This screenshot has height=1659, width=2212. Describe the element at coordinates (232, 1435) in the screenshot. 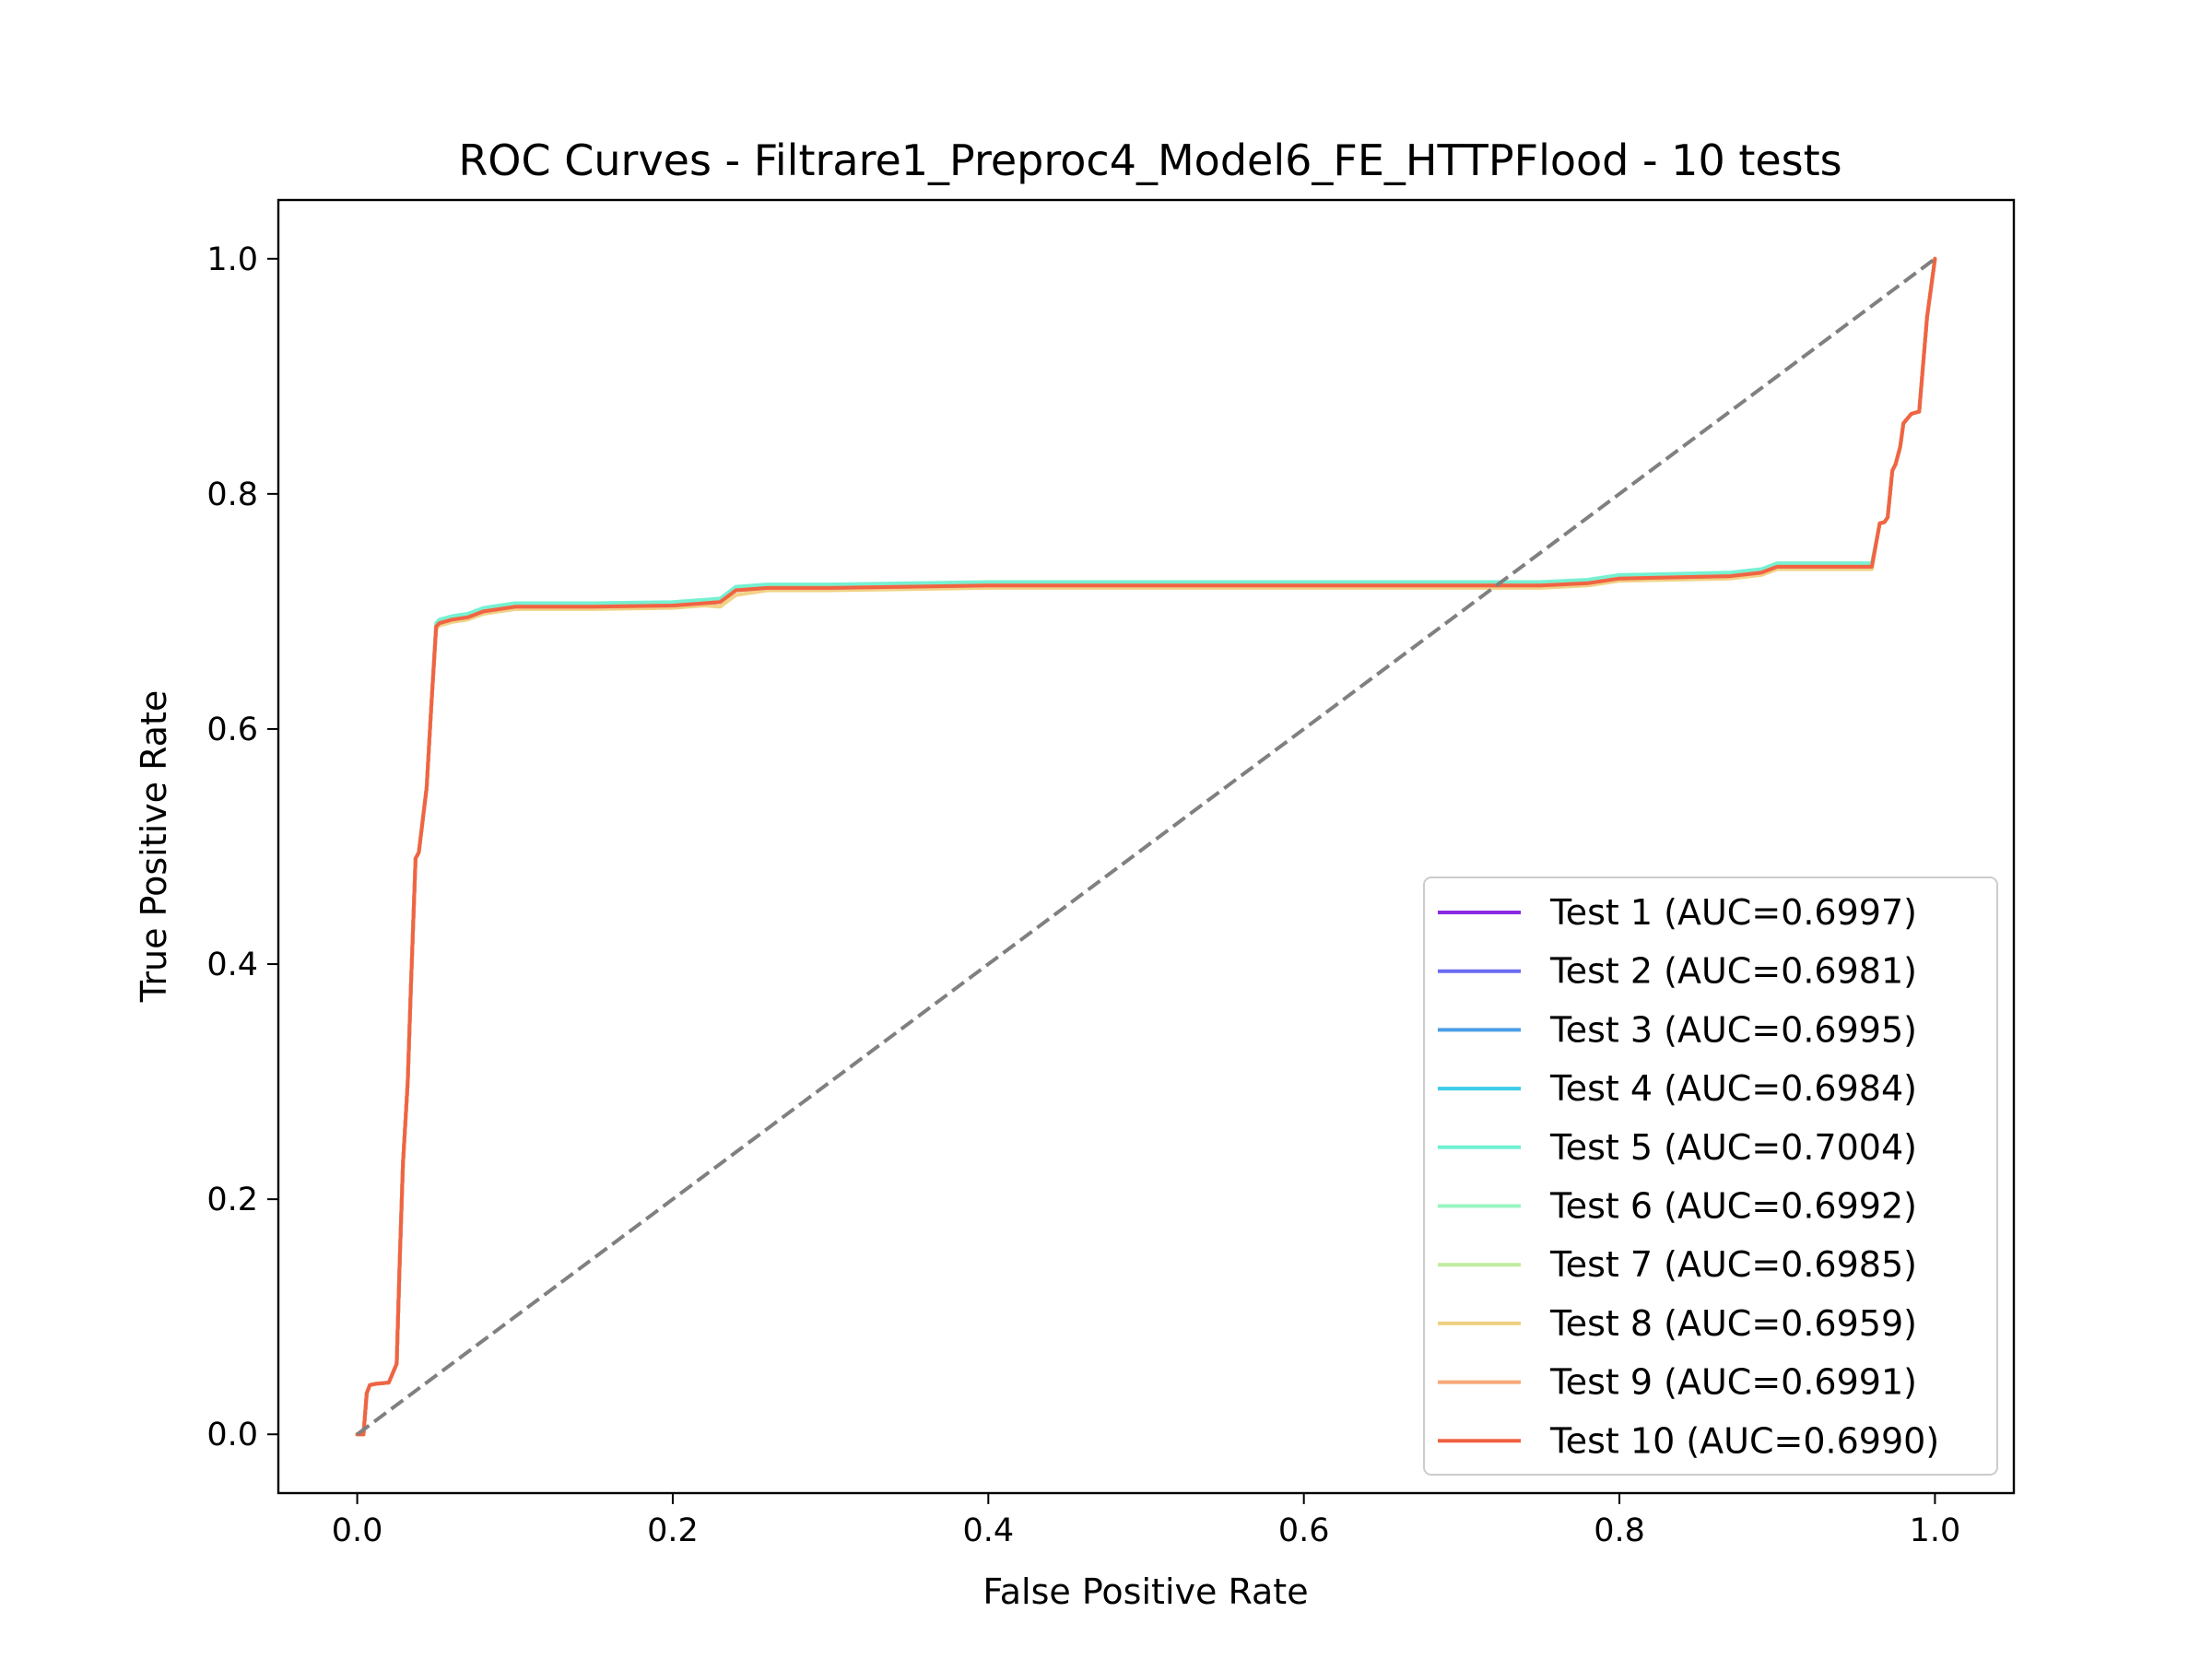

I see `y-tick-label: 0.0` at that location.